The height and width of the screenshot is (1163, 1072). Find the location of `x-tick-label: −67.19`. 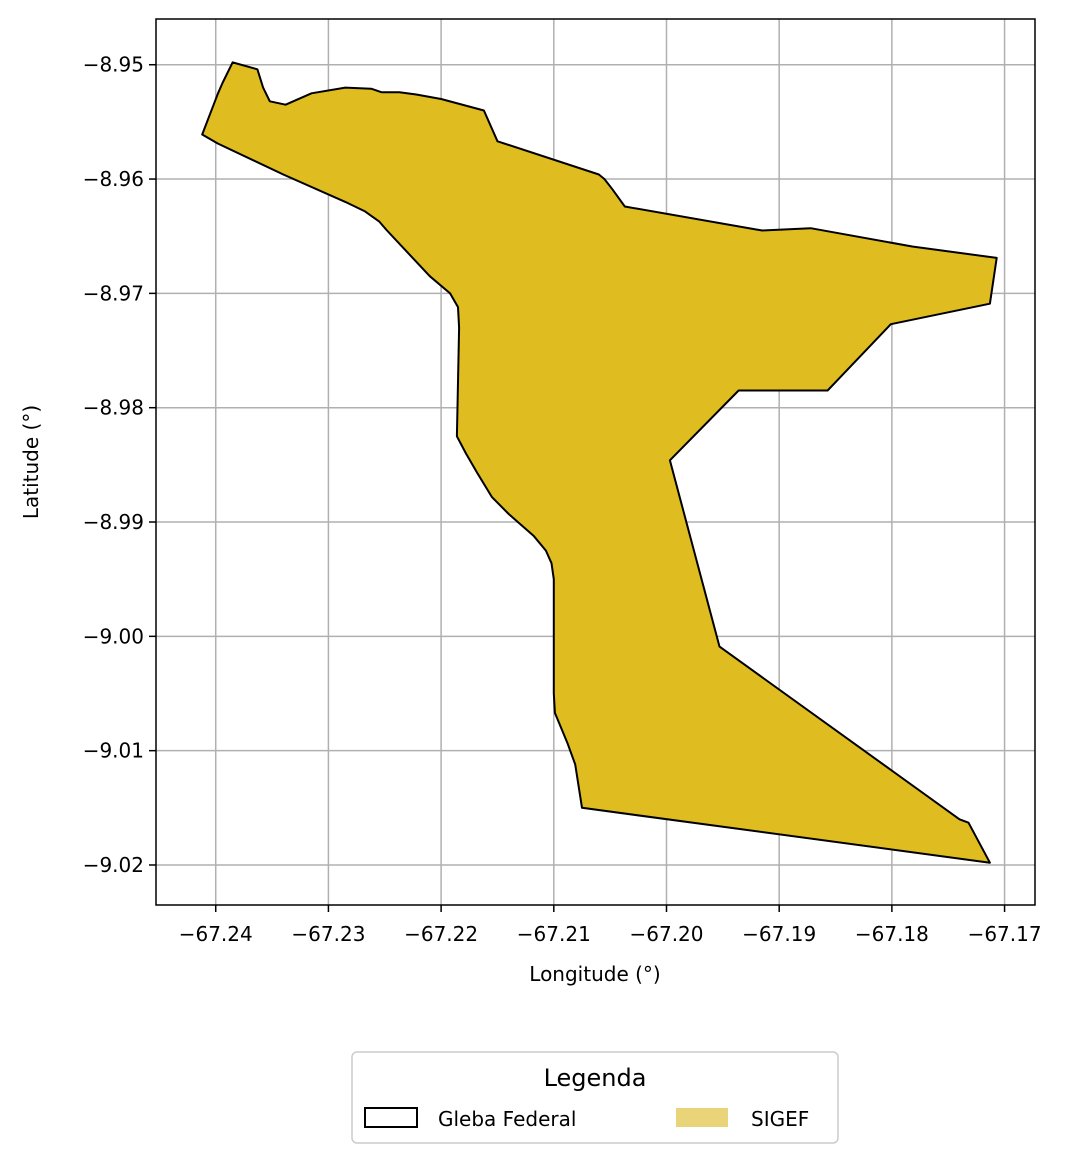

x-tick-label: −67.19 is located at coordinates (779, 934).